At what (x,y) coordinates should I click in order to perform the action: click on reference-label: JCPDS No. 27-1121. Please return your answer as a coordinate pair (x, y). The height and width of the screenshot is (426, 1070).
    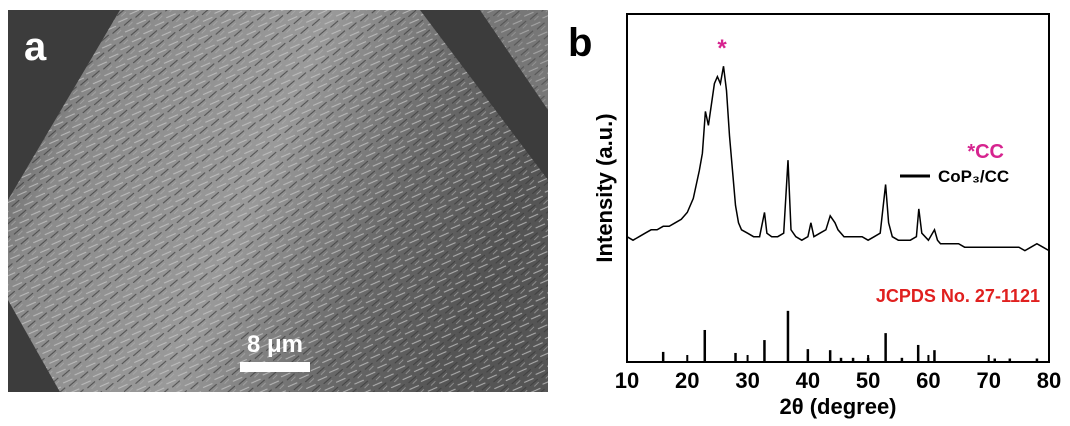
    Looking at the image, I should click on (958, 296).